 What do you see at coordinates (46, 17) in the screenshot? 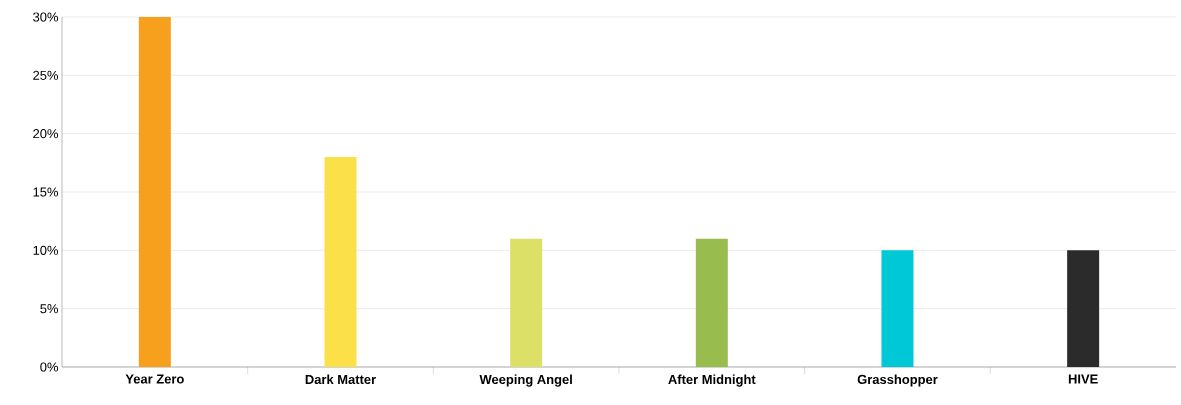
I see `y-tick-label: 30%` at bounding box center [46, 17].